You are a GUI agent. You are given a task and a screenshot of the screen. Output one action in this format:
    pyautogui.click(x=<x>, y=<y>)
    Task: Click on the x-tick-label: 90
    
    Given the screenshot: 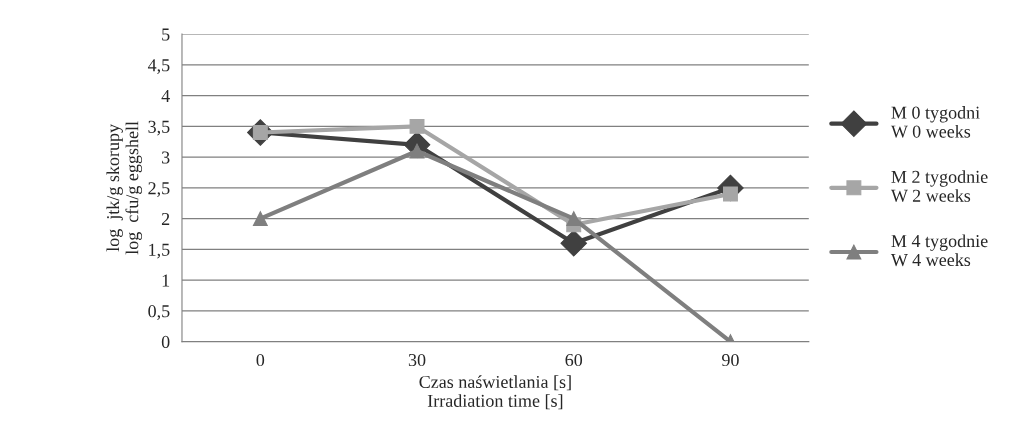 What is the action you would take?
    pyautogui.click(x=730, y=360)
    